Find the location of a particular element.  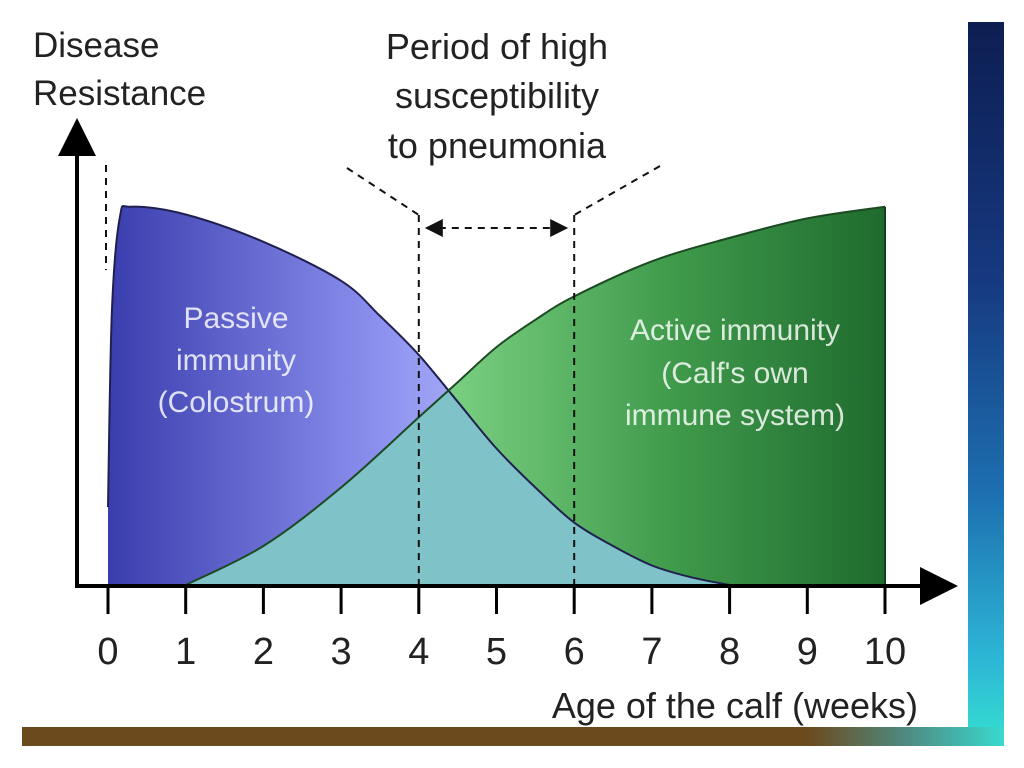

x-tick-label: 8 is located at coordinates (729, 652).